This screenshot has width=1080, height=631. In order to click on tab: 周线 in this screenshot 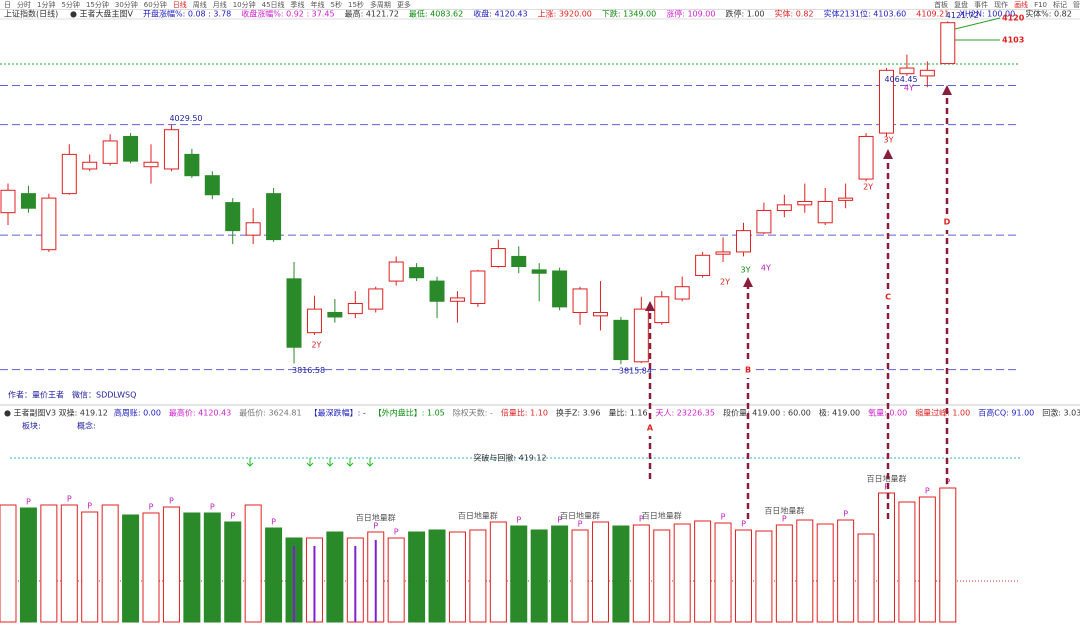, I will do `click(199, 4)`.